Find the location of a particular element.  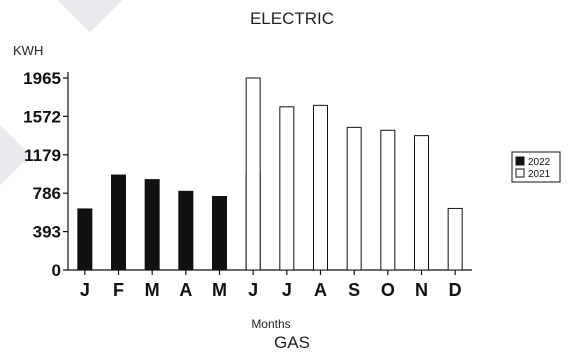

y-tick-label: 1572 is located at coordinates (42, 116).